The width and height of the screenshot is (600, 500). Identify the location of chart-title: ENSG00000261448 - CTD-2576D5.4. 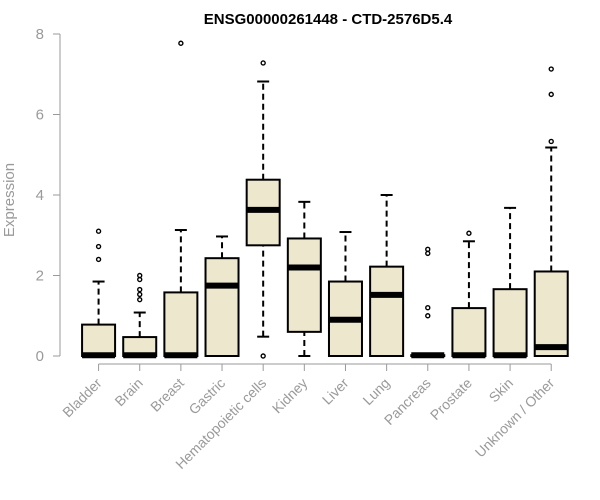
(328, 19).